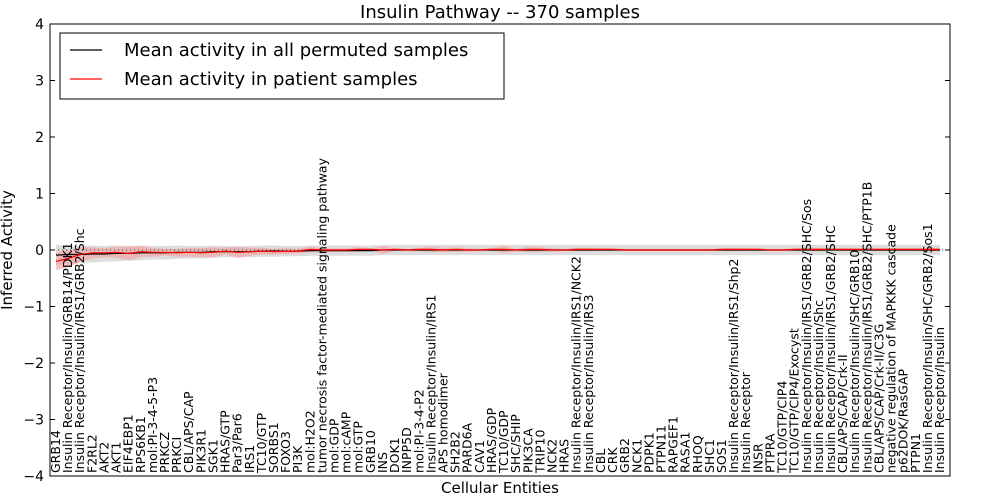 The height and width of the screenshot is (500, 1000). What do you see at coordinates (39, 138) in the screenshot?
I see `y-tick-label: 2` at bounding box center [39, 138].